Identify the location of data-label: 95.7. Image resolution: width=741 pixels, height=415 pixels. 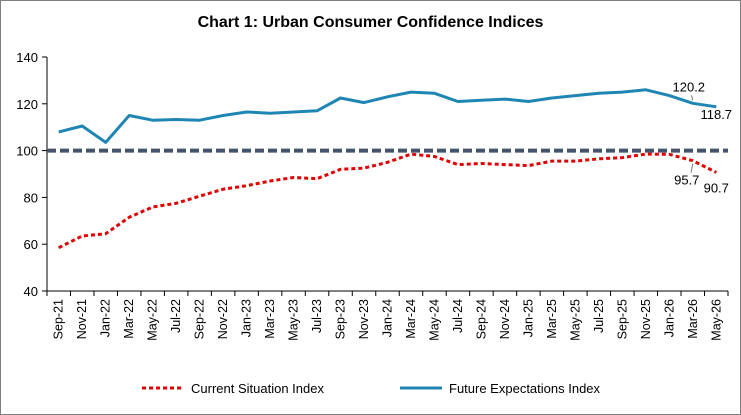
(686, 180).